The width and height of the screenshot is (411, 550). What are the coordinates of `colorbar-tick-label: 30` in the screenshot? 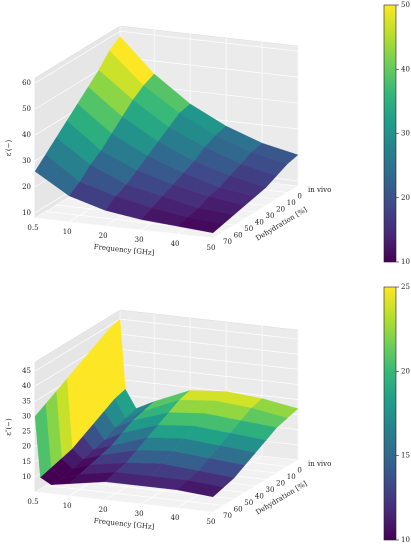 It's located at (405, 134).